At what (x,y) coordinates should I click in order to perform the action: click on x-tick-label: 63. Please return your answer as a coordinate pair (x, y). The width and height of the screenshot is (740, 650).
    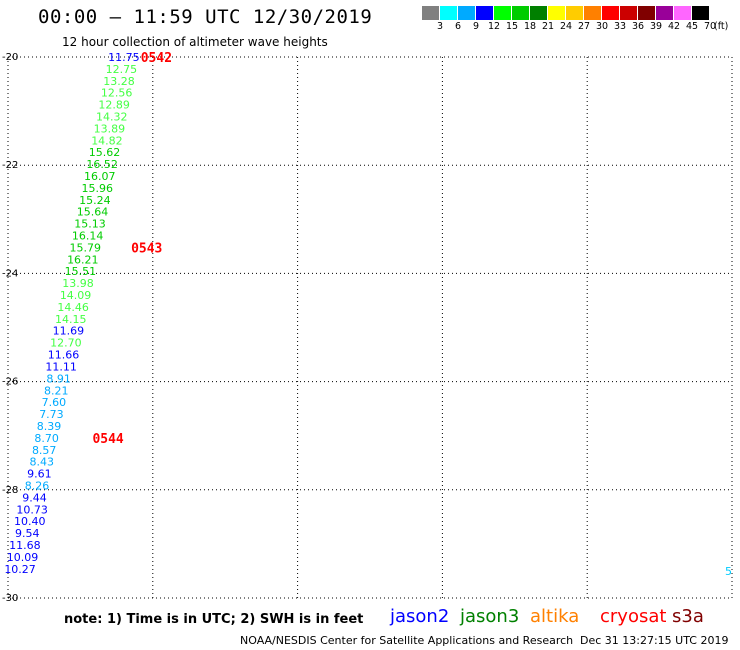
    Looking at the image, I should click on (152, 604).